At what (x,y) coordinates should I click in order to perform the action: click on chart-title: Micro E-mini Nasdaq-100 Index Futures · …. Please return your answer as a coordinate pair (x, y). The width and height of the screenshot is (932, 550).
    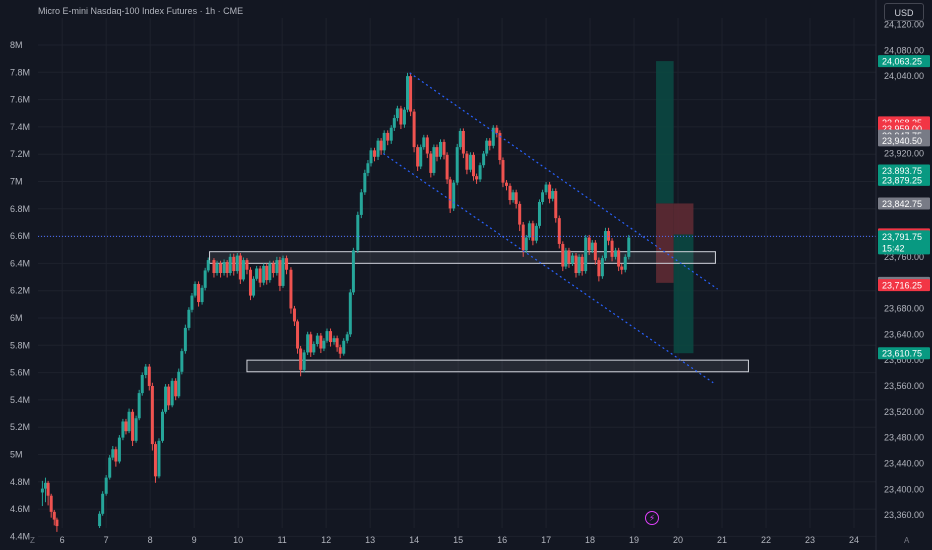
    Looking at the image, I should click on (141, 11).